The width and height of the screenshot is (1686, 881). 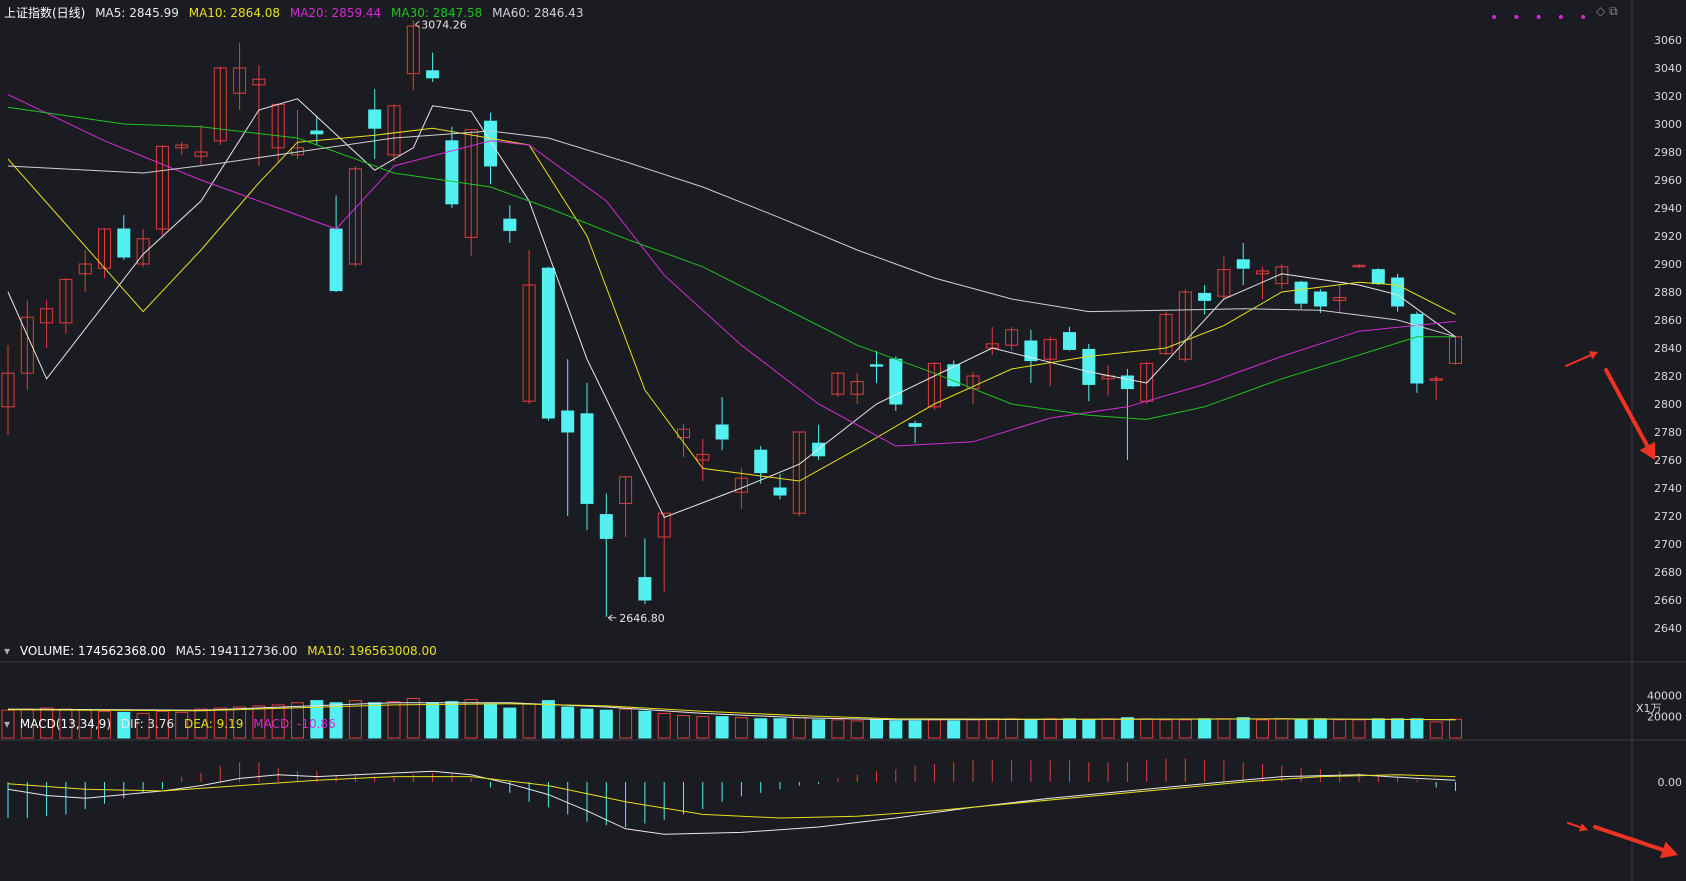 I want to click on collapse-macd-icon: ▾, so click(x=7, y=724).